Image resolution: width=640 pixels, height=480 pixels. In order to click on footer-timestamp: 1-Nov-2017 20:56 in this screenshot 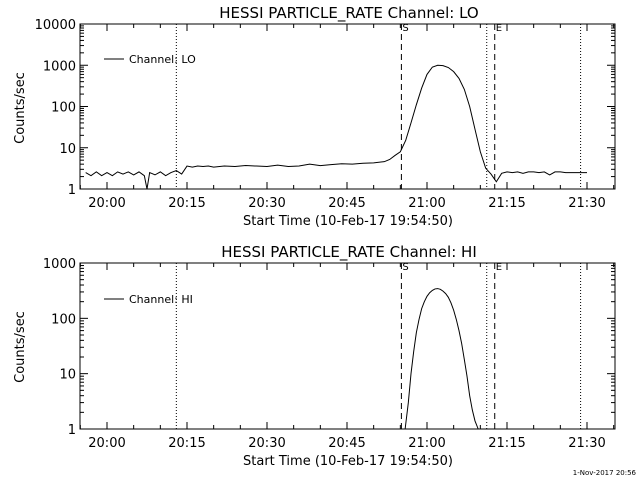, I will do `click(605, 473)`.